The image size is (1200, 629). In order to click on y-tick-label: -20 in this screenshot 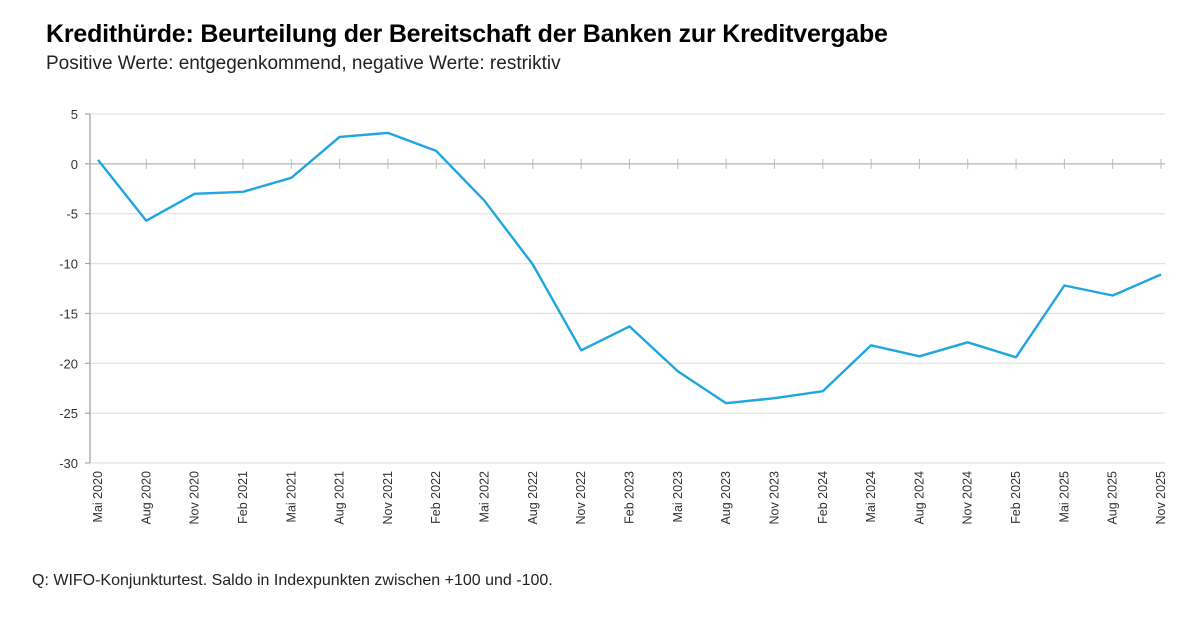, I will do `click(68, 363)`.